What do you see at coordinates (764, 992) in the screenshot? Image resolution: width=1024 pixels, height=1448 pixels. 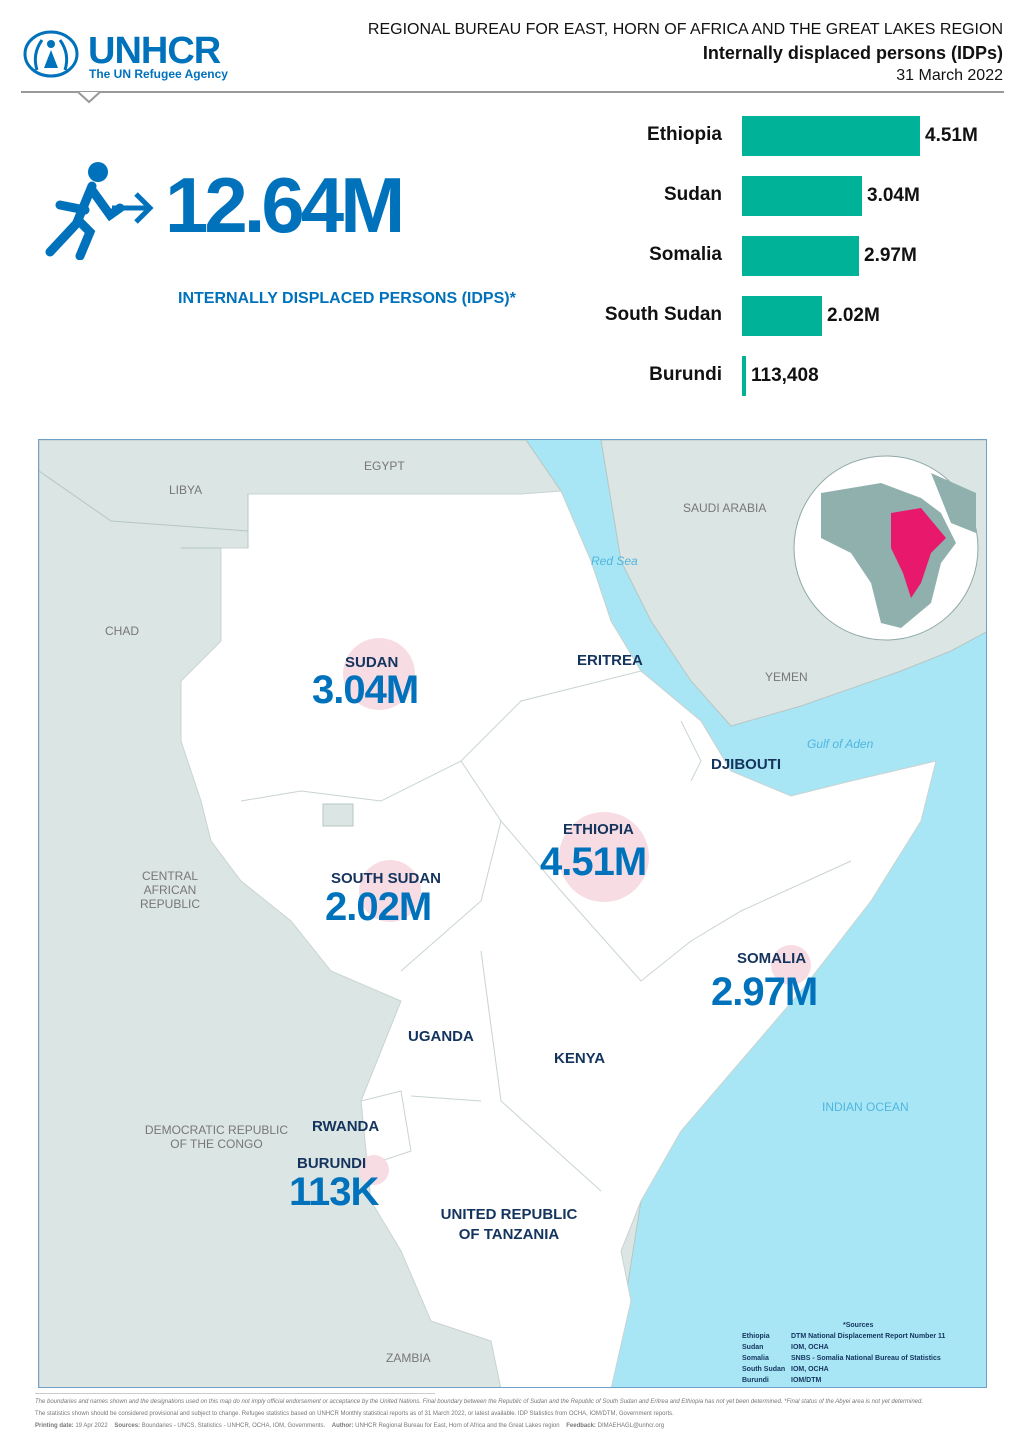 I see `value-somalia: 2.97M` at bounding box center [764, 992].